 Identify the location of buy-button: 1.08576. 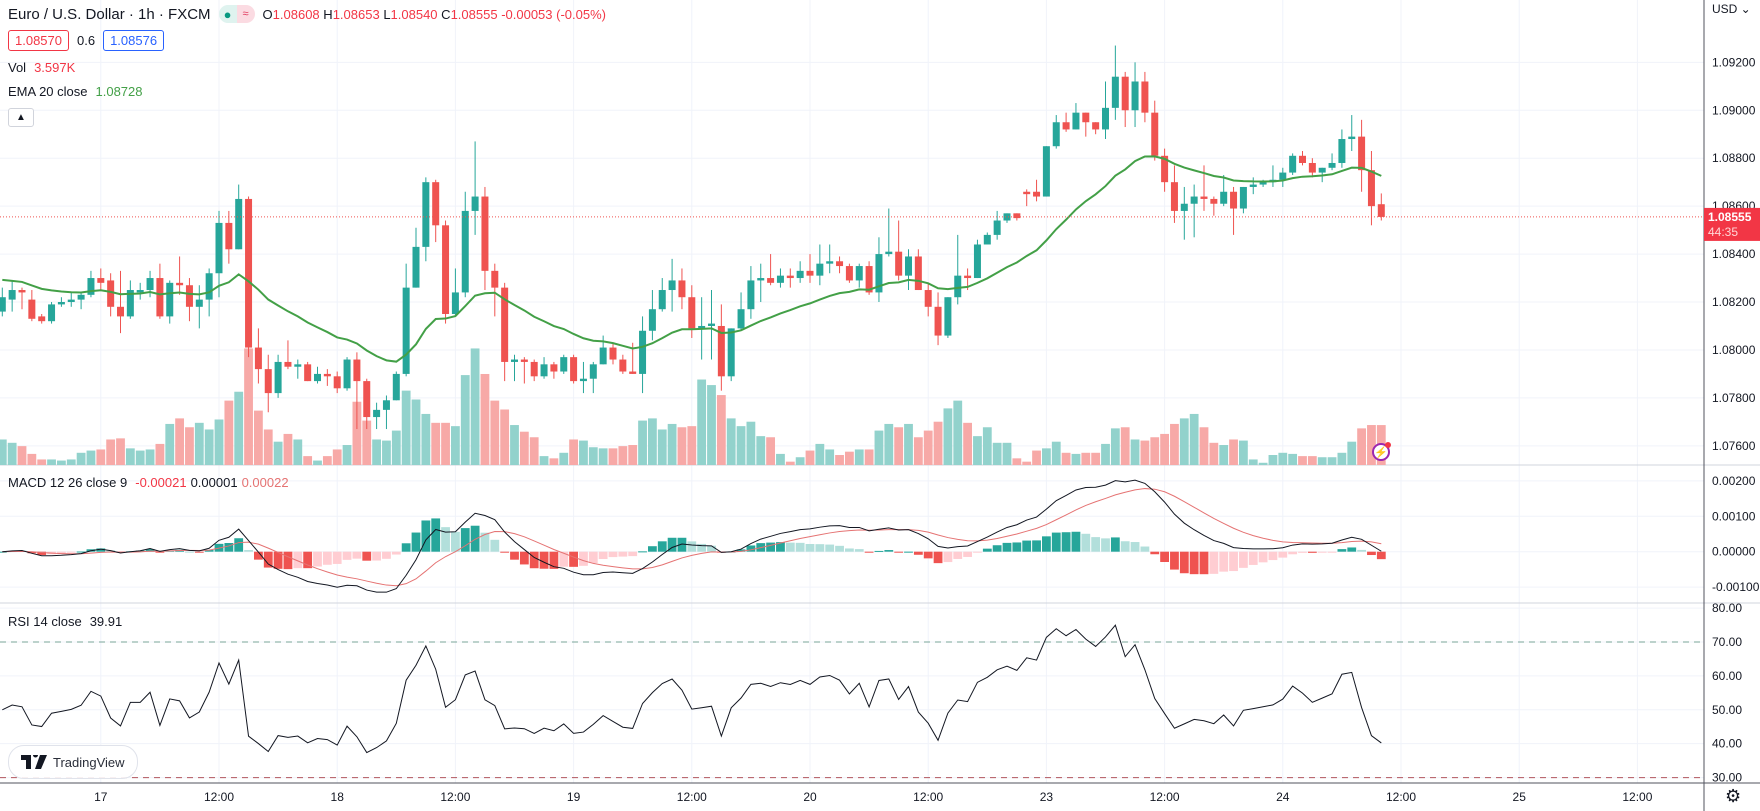
(134, 40).